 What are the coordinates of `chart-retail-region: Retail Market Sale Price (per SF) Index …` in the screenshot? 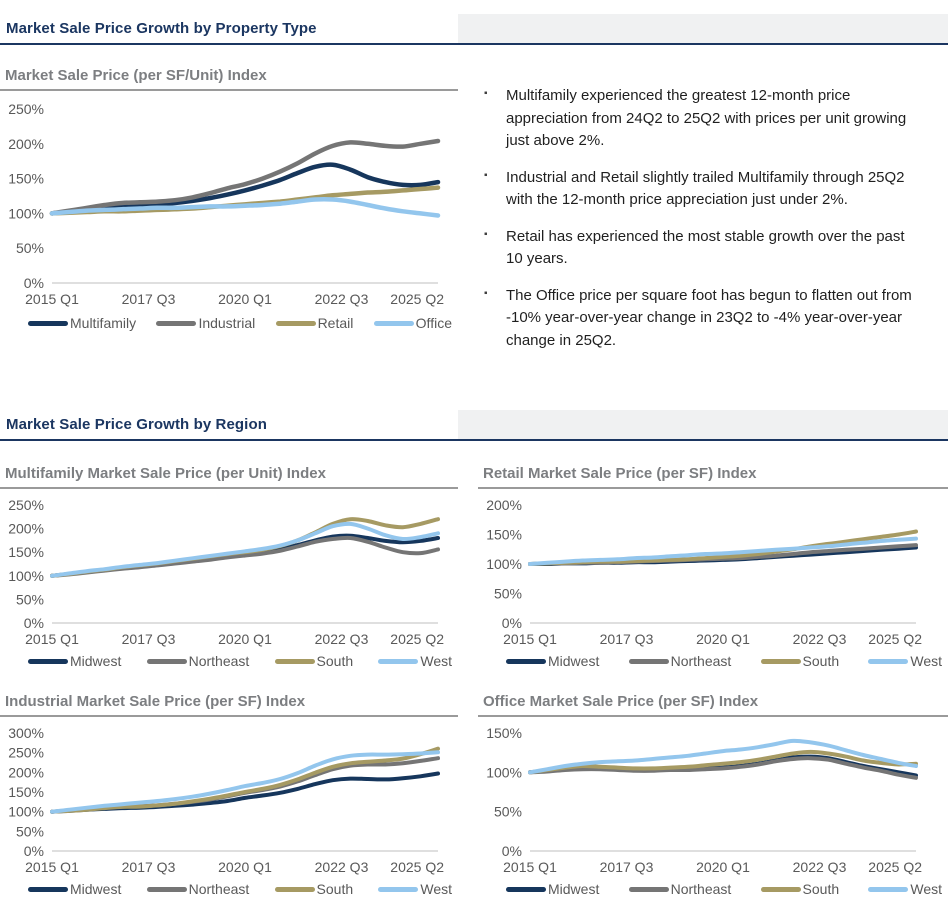 It's located at (713, 567).